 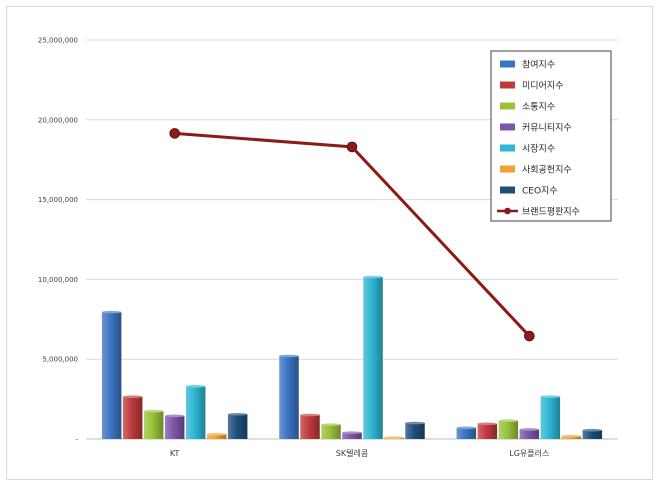 I want to click on y-tick-label: 15,000,000, so click(x=58, y=200).